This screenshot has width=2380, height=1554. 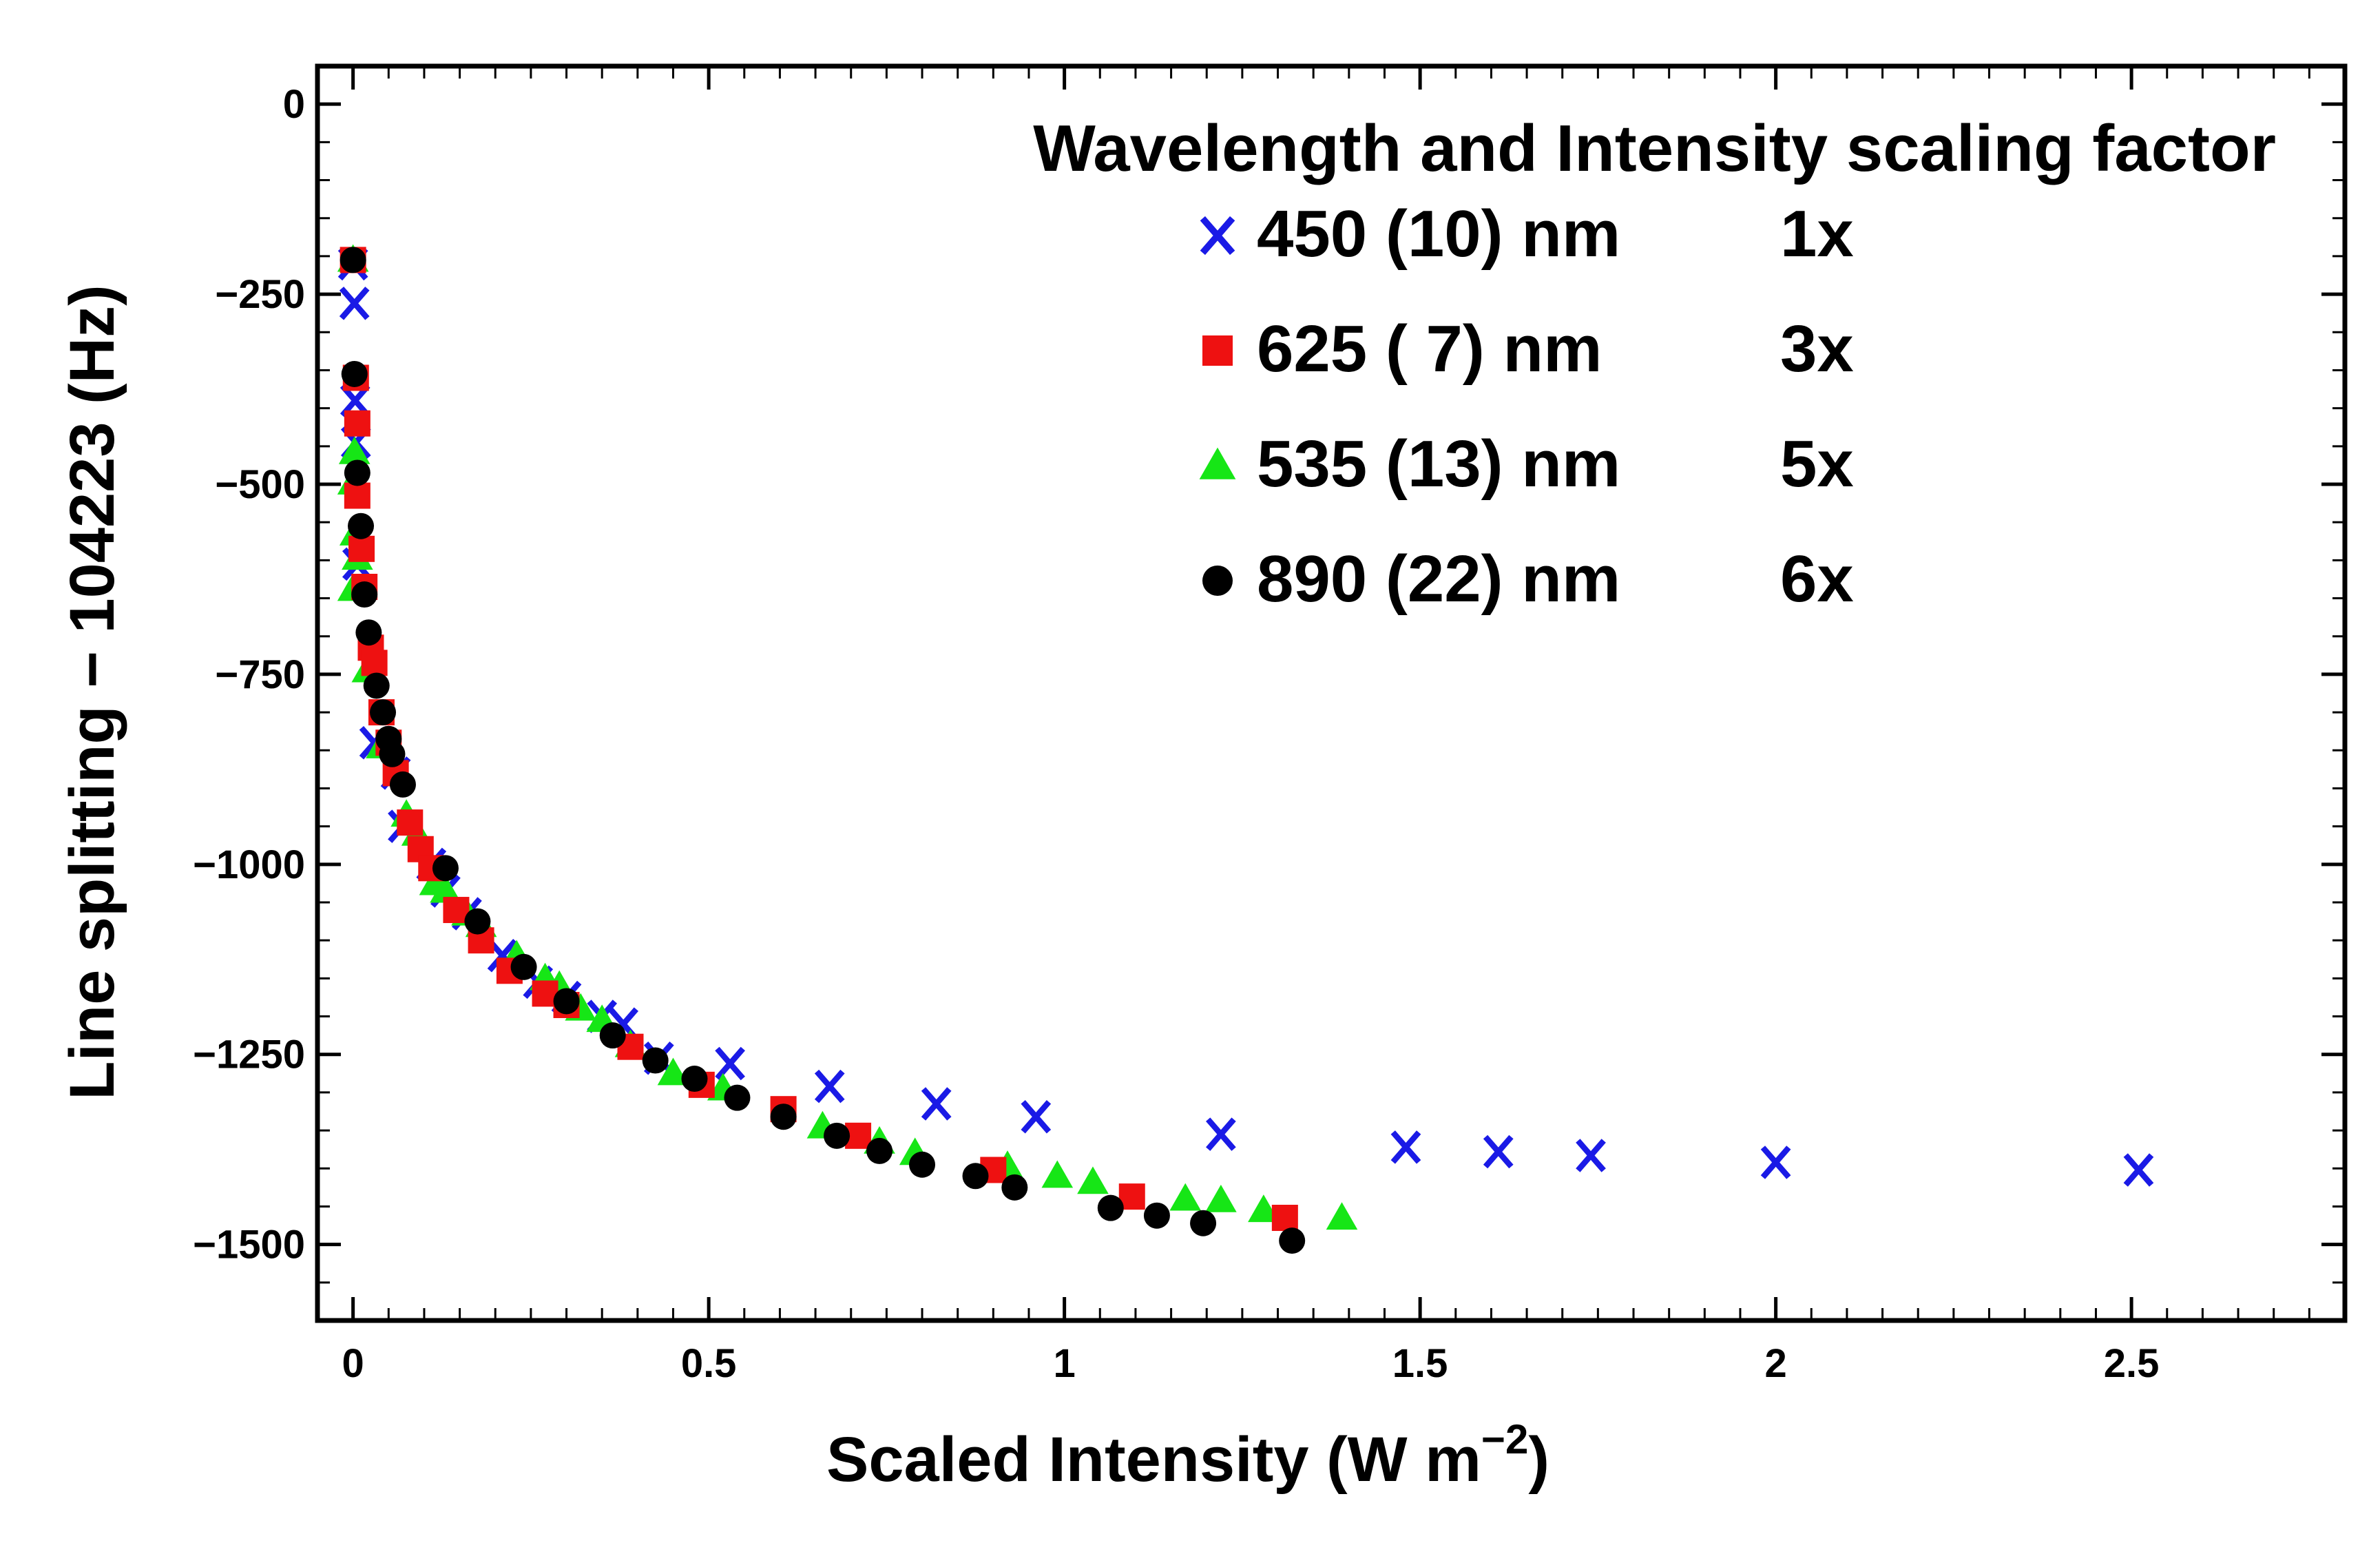 I want to click on legend-factor: 6x, so click(x=1817, y=579).